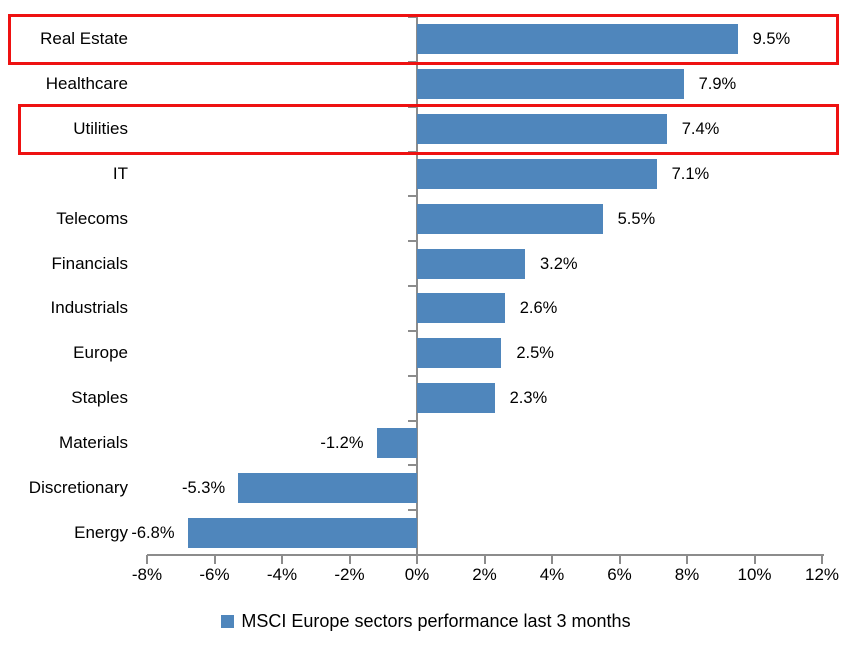 The image size is (852, 651). I want to click on category-label: Telecoms, so click(92, 218).